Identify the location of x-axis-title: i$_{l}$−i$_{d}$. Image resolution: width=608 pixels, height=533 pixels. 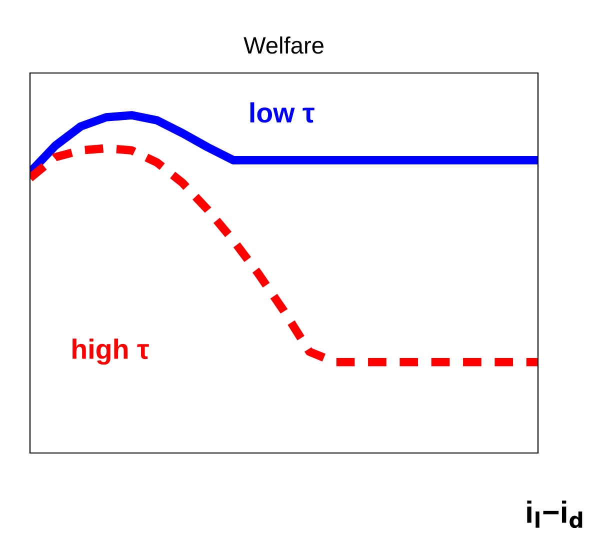
(554, 514).